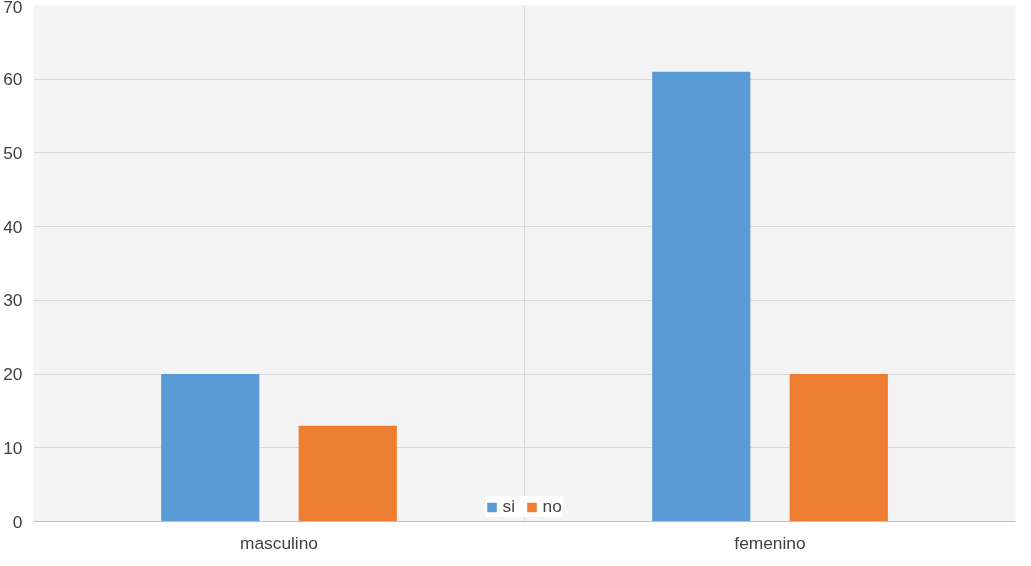  Describe the element at coordinates (552, 506) in the screenshot. I see `legend-label: no` at that location.